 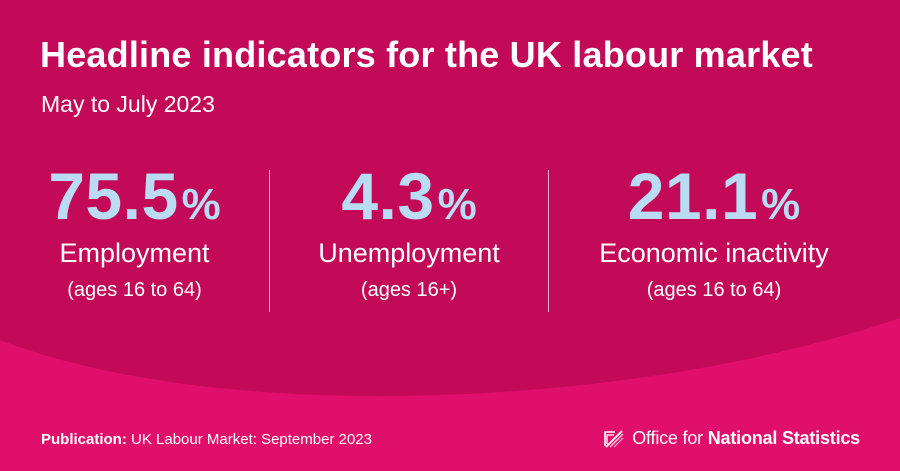 What do you see at coordinates (409, 253) in the screenshot?
I see `stat-label: Unemployment` at bounding box center [409, 253].